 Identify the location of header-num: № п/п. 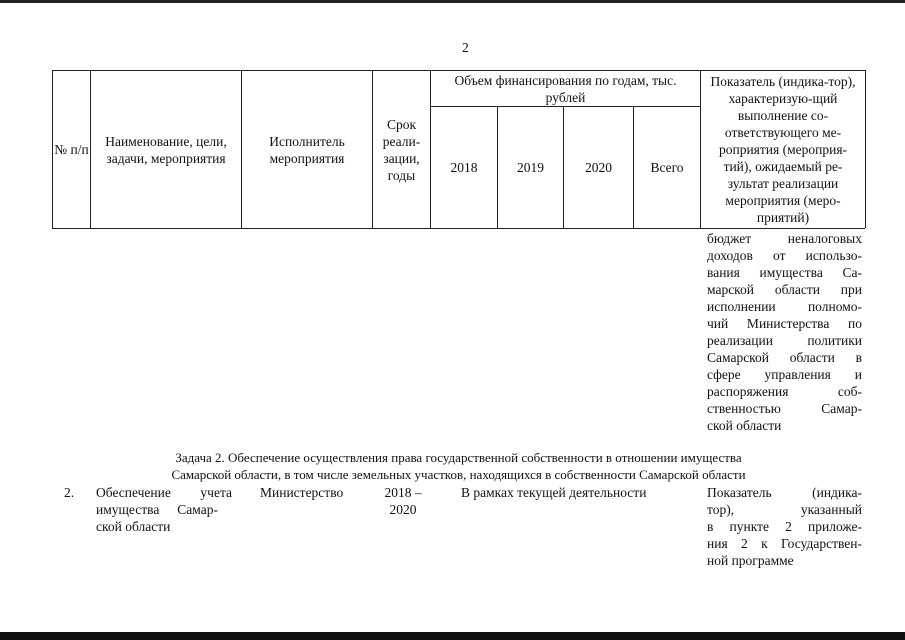
(71, 149).